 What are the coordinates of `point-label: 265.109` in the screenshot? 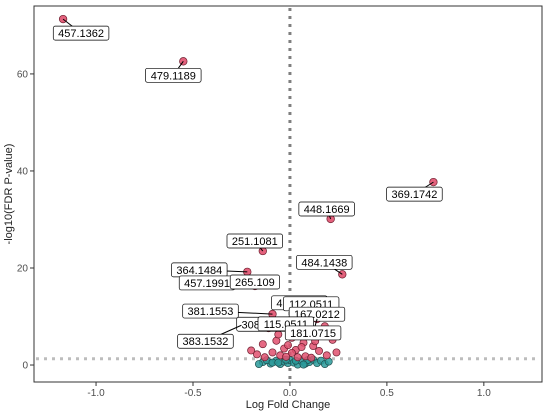 It's located at (255, 283).